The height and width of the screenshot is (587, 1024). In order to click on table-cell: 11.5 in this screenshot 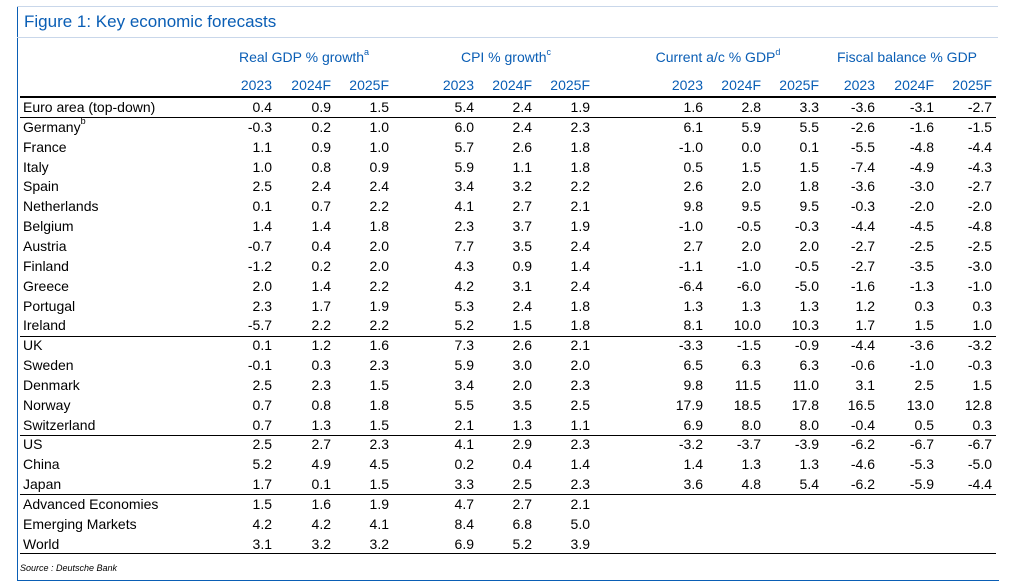, I will do `click(747, 384)`.